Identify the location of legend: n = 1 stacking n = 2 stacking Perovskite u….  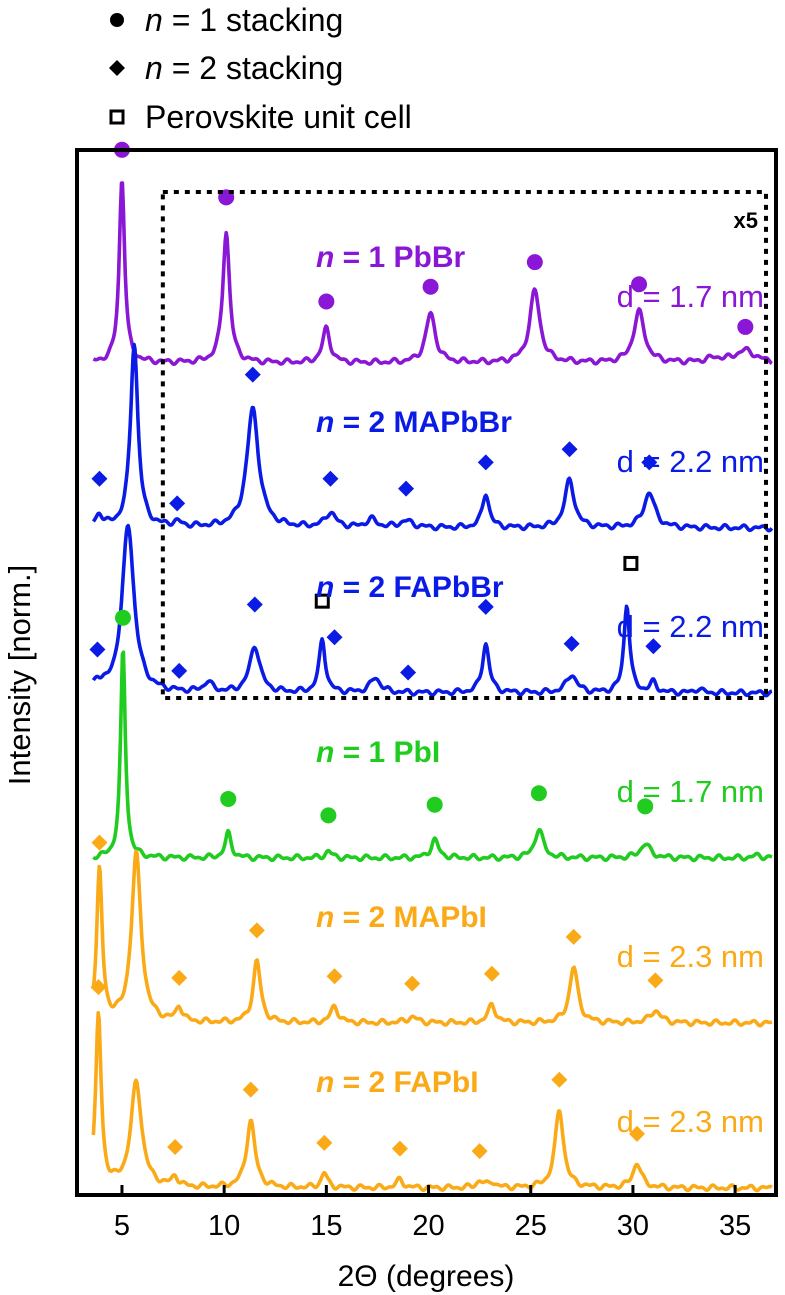
(260, 68).